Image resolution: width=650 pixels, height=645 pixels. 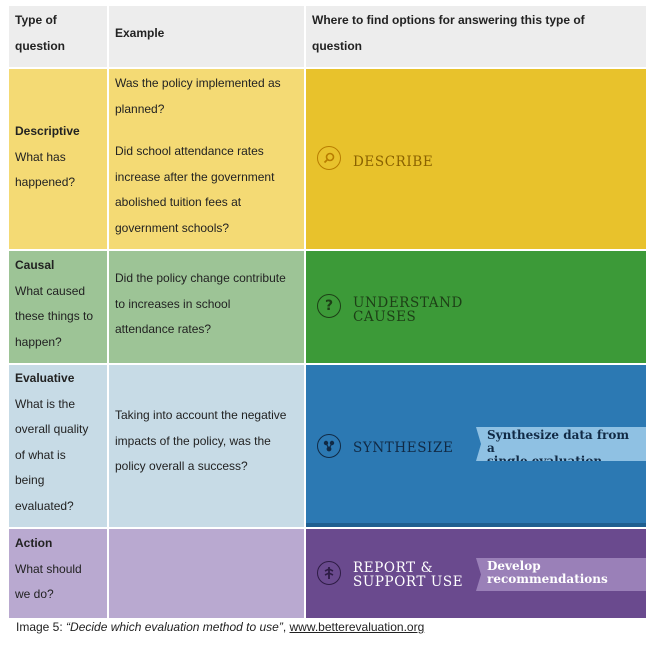 I want to click on report-tag-line-1: Develop, so click(x=514, y=566).